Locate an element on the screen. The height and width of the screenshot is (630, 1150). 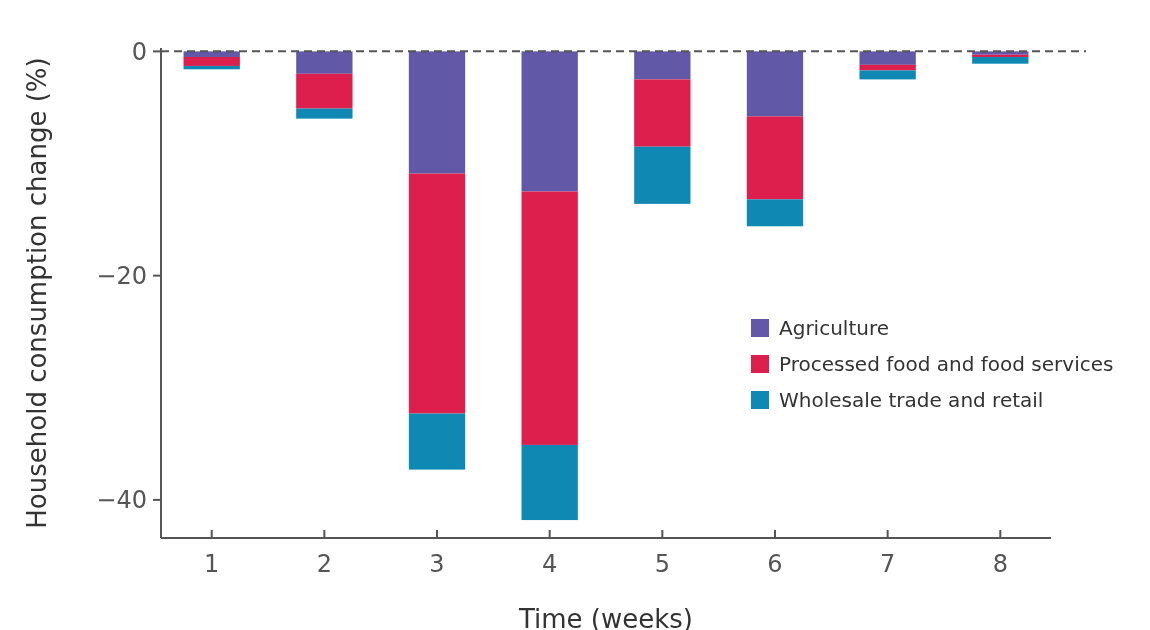
y-tick-label: −20 is located at coordinates (121, 276).